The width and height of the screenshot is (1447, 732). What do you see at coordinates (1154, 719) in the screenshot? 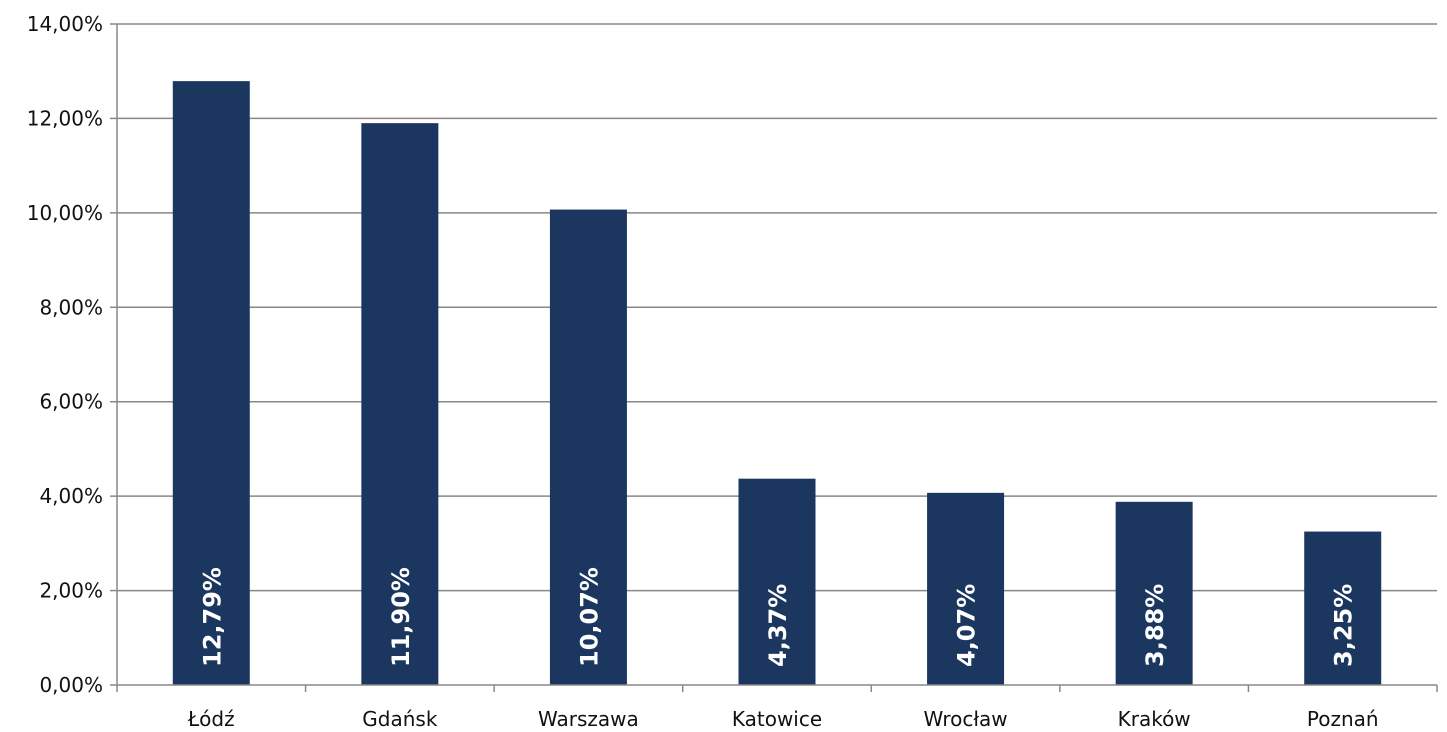
I see `x-category-label: Kraków` at bounding box center [1154, 719].